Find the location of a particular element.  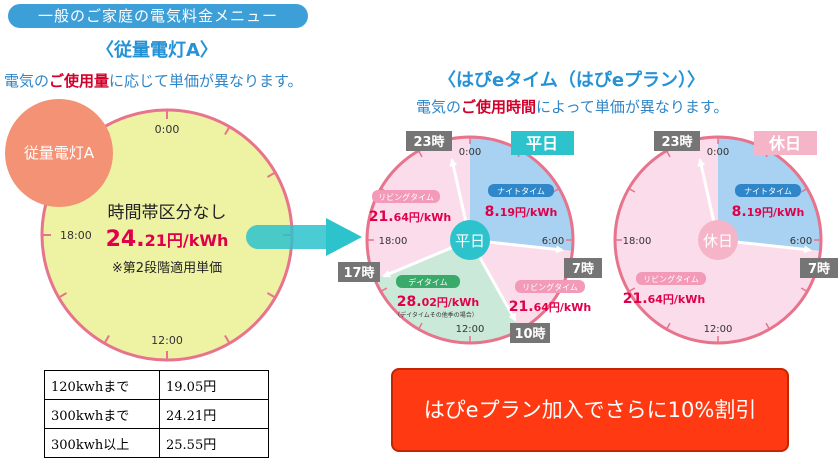

weekday-header-tab: 平日 is located at coordinates (542, 143).